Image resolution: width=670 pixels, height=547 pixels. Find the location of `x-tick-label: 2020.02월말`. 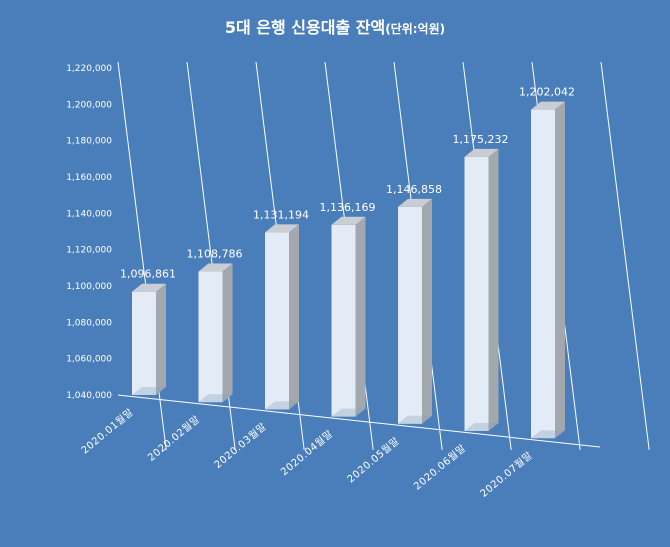

x-tick-label: 2020.02월말 is located at coordinates (173, 438).